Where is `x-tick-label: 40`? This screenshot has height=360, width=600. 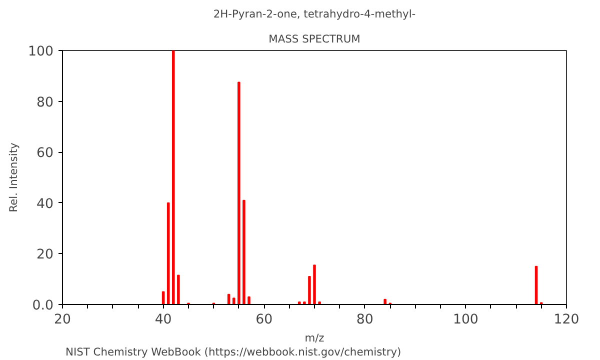 x-tick-label: 40 is located at coordinates (163, 320).